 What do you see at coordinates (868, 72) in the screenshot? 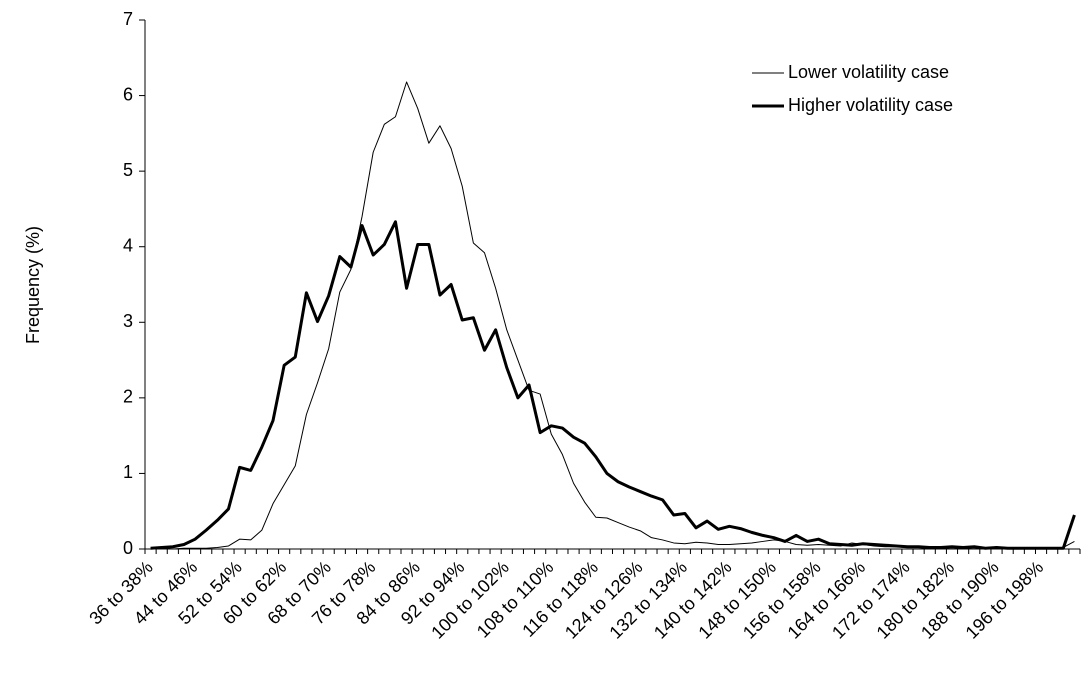
I see `legend-label: Lower volatility case` at bounding box center [868, 72].